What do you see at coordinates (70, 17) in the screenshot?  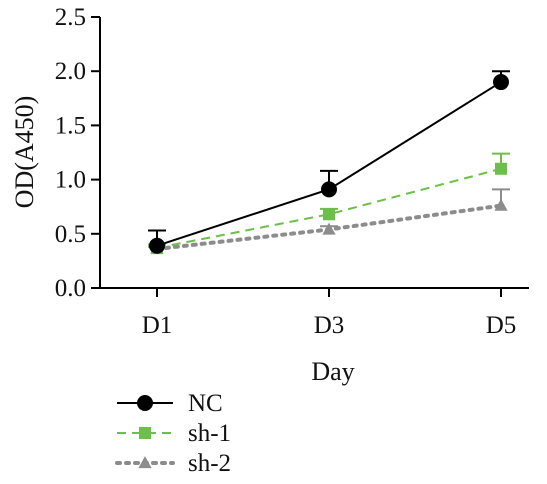 I see `y-tick-label: 2.5` at bounding box center [70, 17].